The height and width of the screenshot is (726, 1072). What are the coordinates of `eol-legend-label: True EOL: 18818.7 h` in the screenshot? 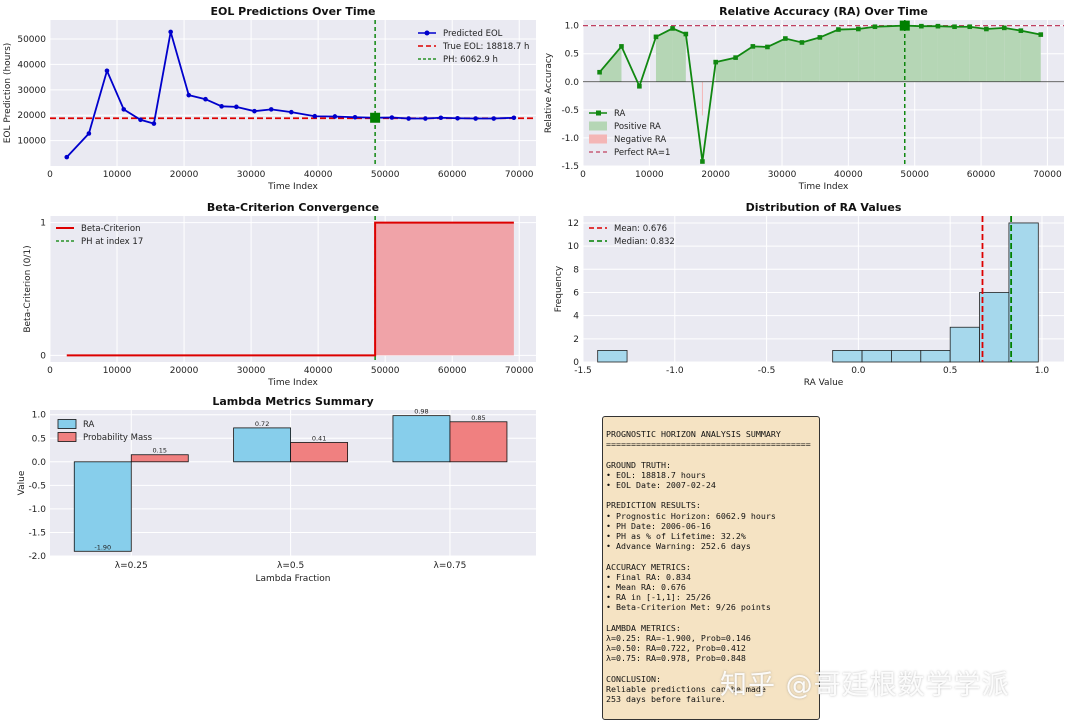 It's located at (485, 47).